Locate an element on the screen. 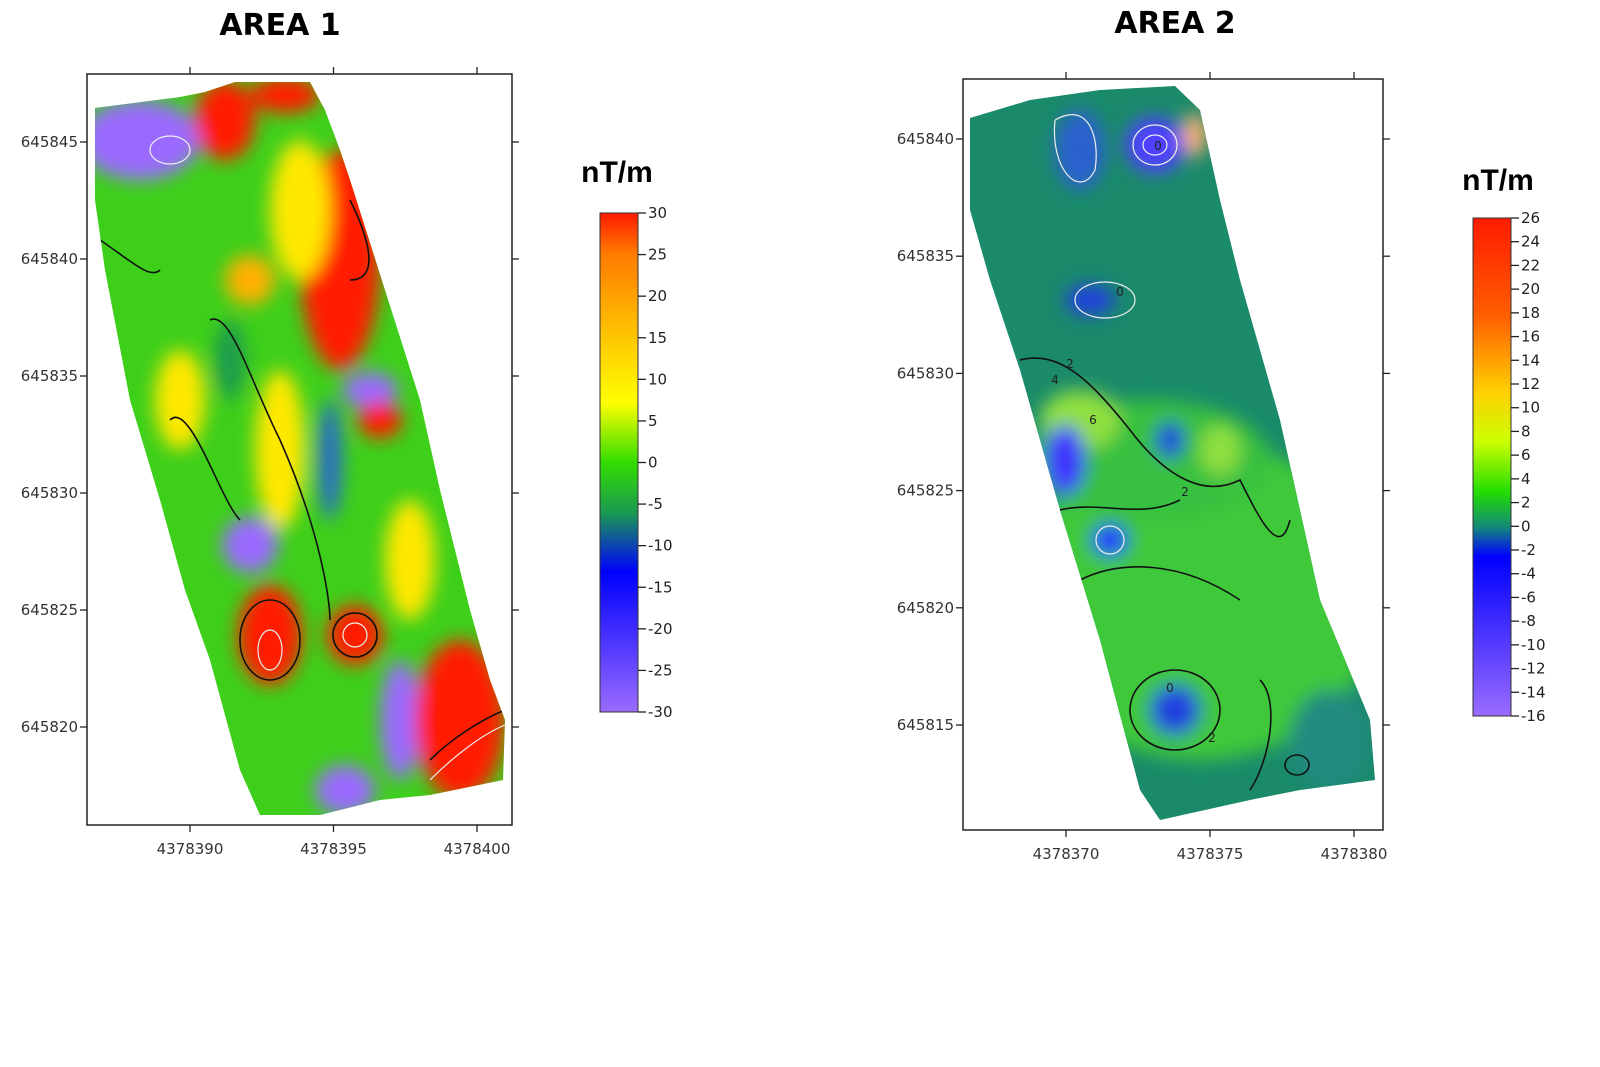 The image size is (1600, 1067). colorbar-tick-label: -4 is located at coordinates (1528, 574).